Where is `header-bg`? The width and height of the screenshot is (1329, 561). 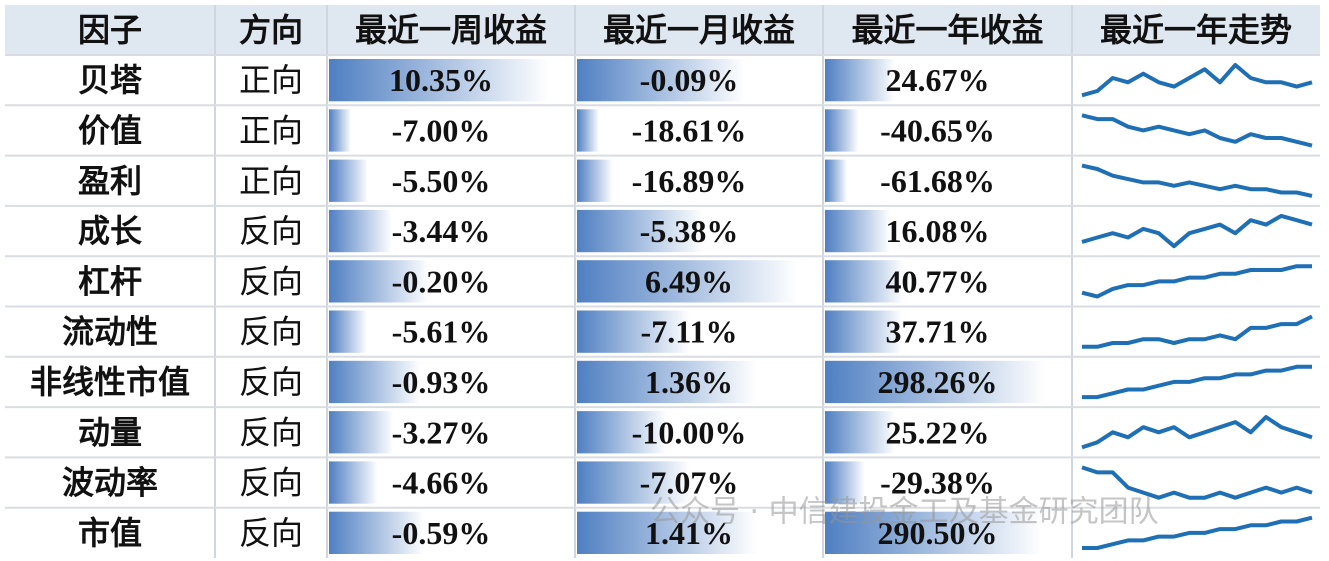
header-bg is located at coordinates (662, 30).